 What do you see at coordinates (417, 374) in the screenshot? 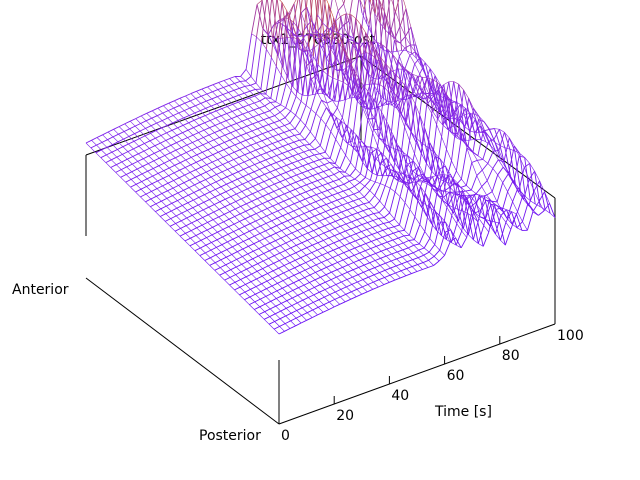
I see `box-floor-front-edge` at bounding box center [417, 374].